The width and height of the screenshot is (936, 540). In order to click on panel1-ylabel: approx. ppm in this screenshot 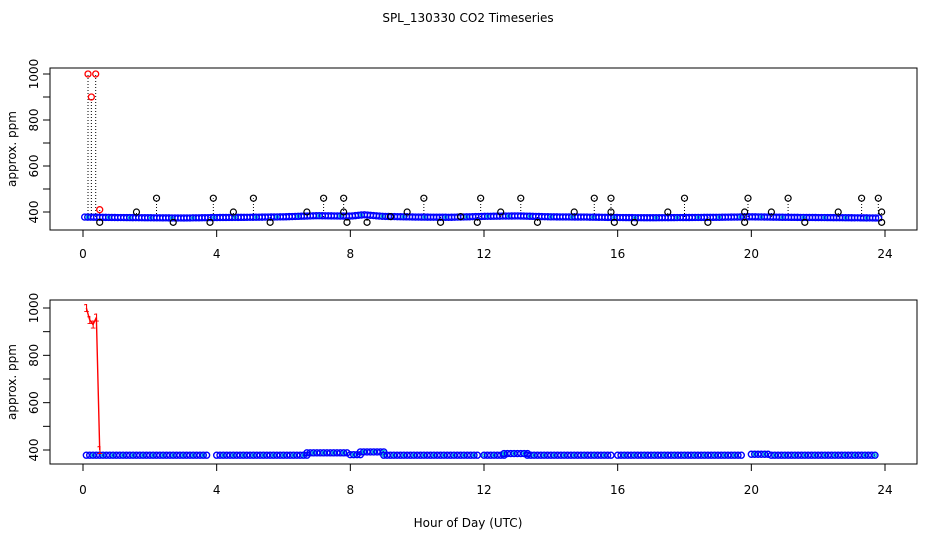, I will do `click(12, 149)`.